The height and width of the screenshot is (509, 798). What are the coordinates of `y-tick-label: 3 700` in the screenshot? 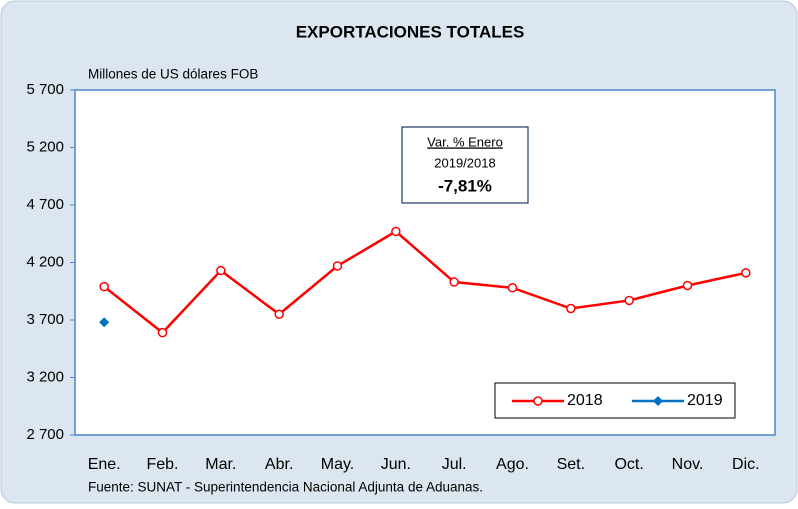 It's located at (45, 319).